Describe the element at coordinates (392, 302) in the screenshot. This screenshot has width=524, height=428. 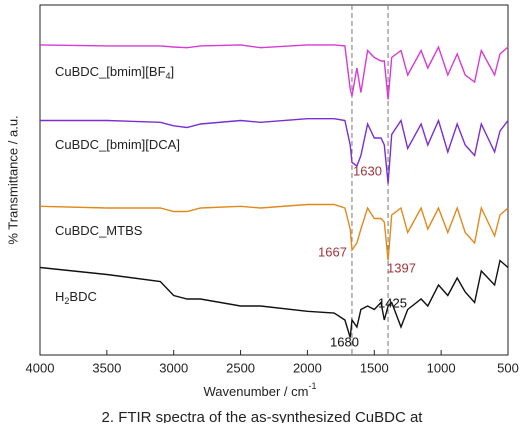
I see `annotation: 1425` at that location.